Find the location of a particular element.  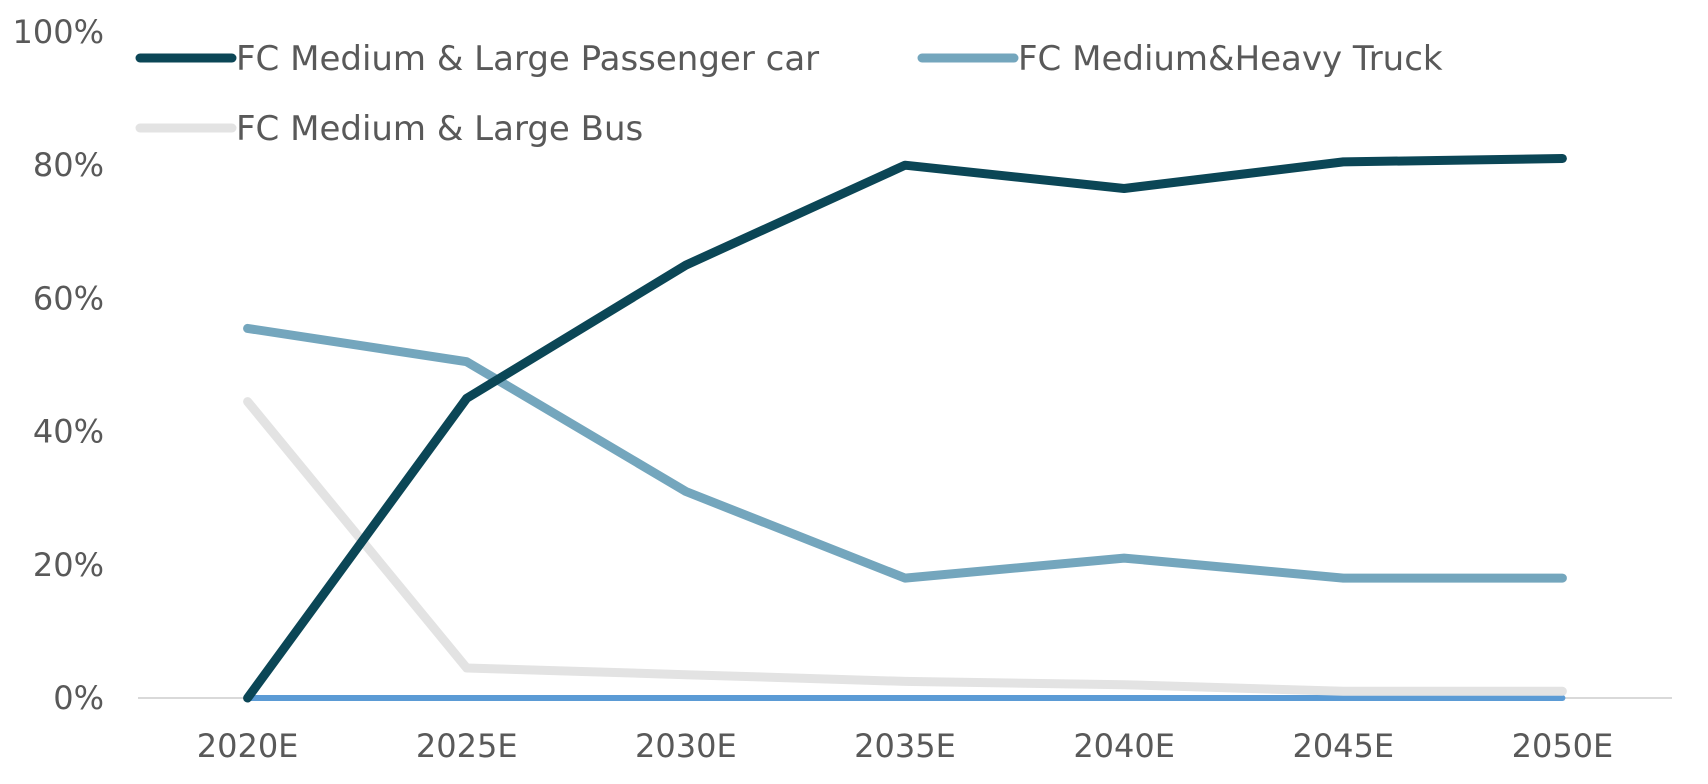

y-tick-label: 0% is located at coordinates (78, 698).